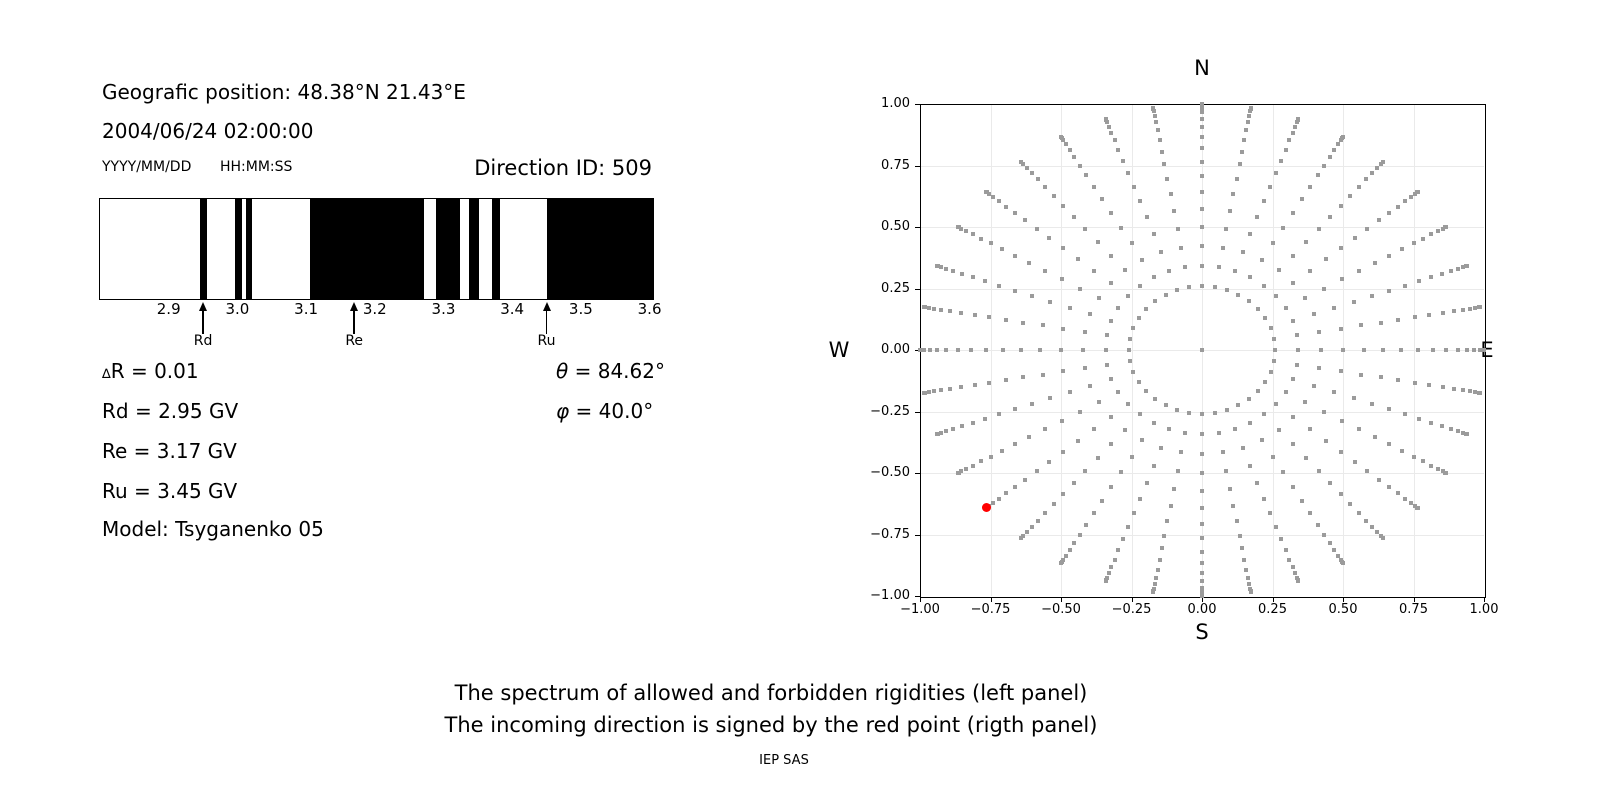 The image size is (1600, 800). What do you see at coordinates (1202, 350) in the screenshot?
I see `direction-dot-center` at bounding box center [1202, 350].